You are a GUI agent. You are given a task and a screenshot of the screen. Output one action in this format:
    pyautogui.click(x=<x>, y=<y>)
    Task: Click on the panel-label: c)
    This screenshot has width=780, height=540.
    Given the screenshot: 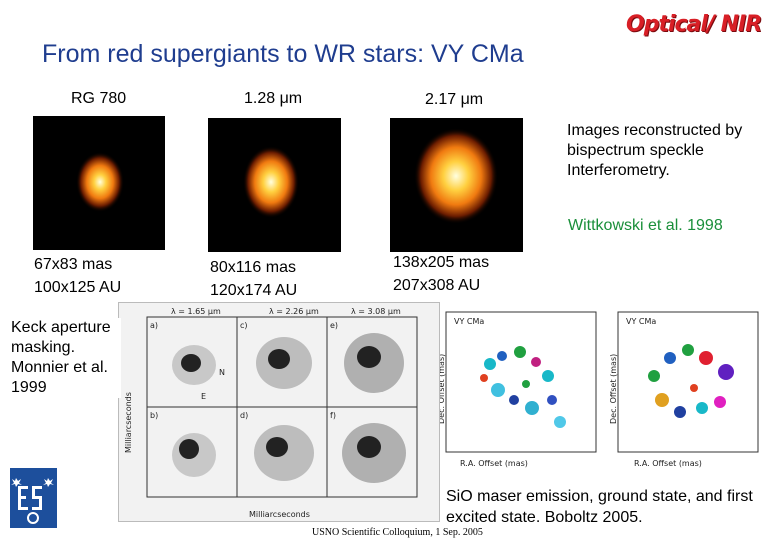 What is the action you would take?
    pyautogui.click(x=244, y=325)
    